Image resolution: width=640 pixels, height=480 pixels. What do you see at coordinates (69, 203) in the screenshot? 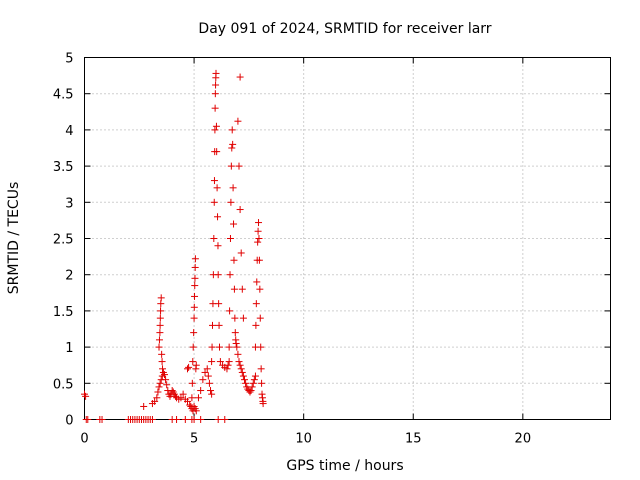
I see `y-tick-label: 3` at bounding box center [69, 203].